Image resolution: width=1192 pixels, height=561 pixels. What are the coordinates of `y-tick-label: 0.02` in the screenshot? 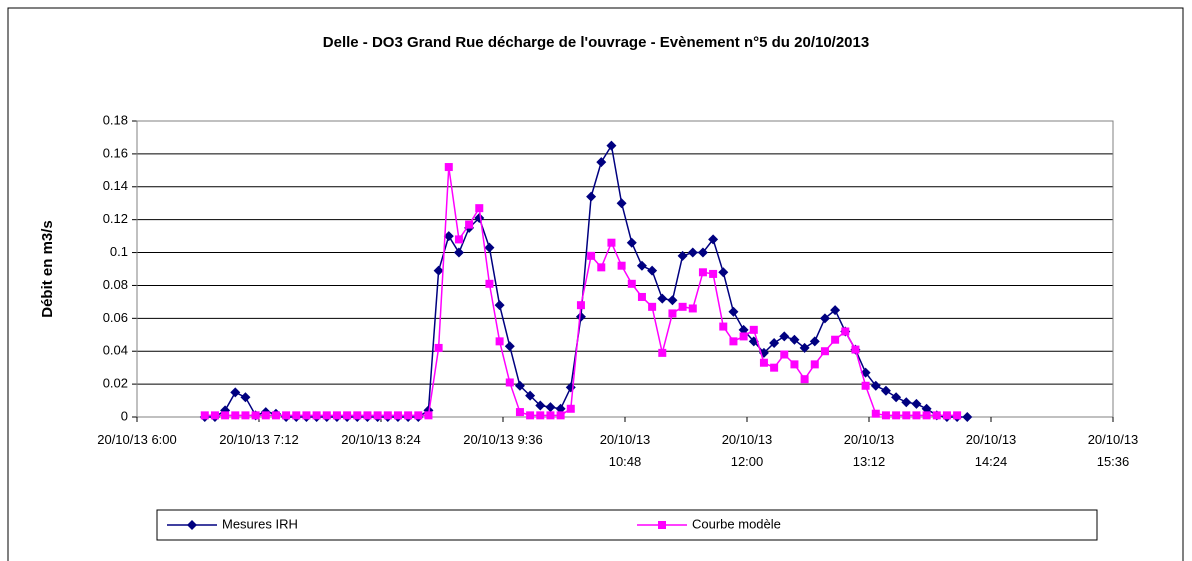 It's located at (115, 383).